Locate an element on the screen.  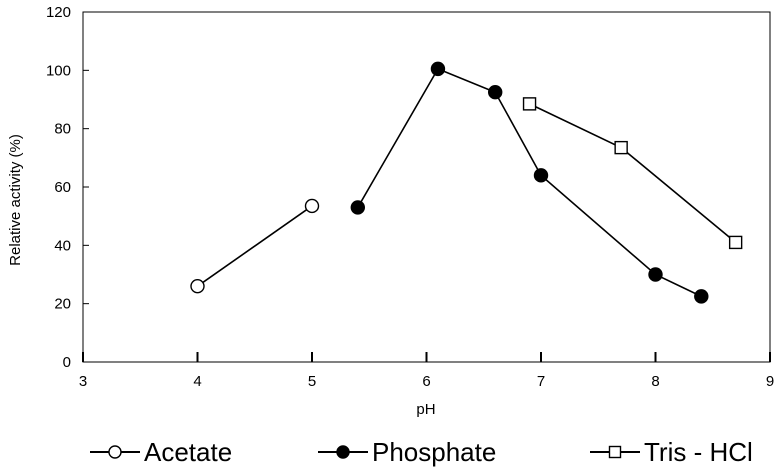
y-tick-label: 0 is located at coordinates (67, 362).